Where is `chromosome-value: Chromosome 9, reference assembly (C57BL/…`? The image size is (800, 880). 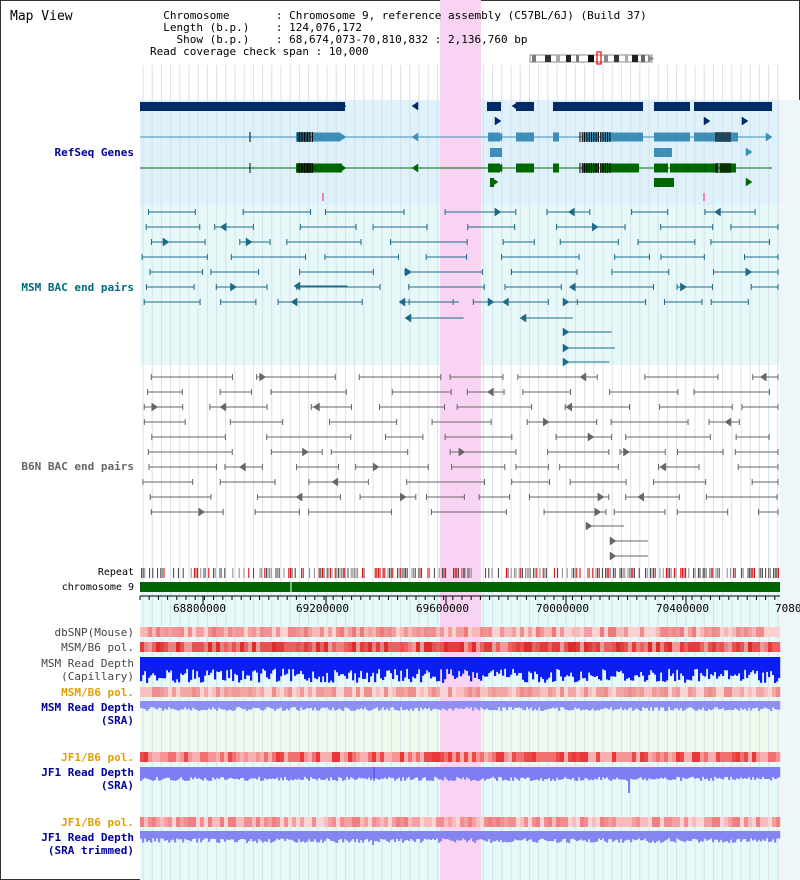
chromosome-value: Chromosome 9, reference assembly (C57BL/… is located at coordinates (468, 15).